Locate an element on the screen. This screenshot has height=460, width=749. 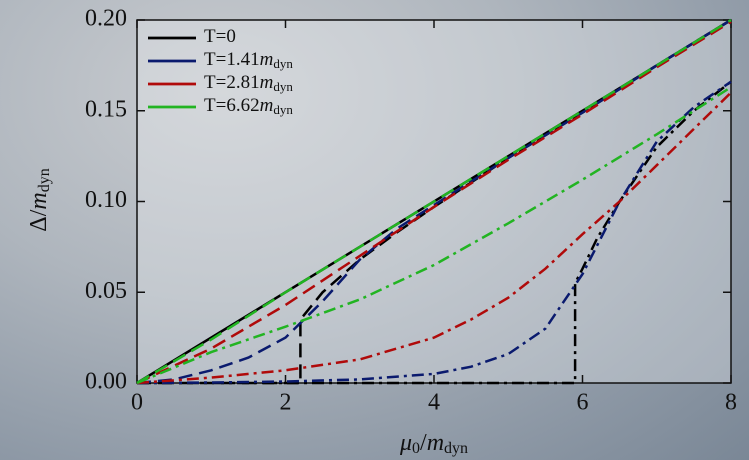
x-label-part: 0 is located at coordinates (416, 448).